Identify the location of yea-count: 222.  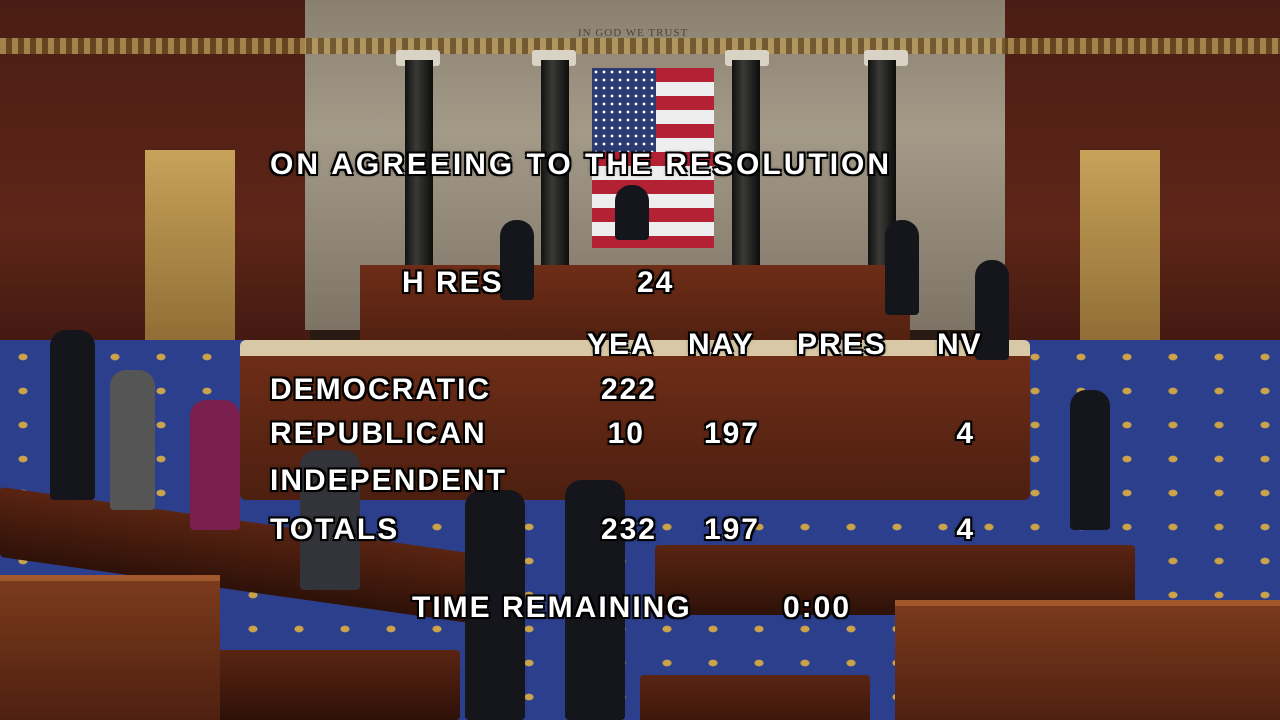
(628, 389).